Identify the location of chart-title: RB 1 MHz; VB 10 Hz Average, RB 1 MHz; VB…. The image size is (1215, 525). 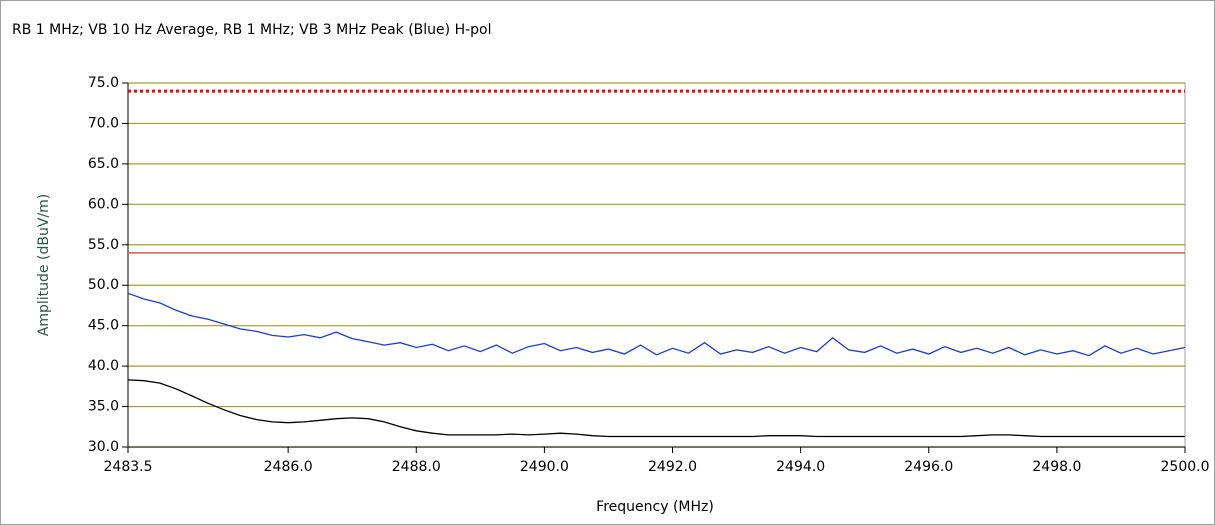
(252, 30).